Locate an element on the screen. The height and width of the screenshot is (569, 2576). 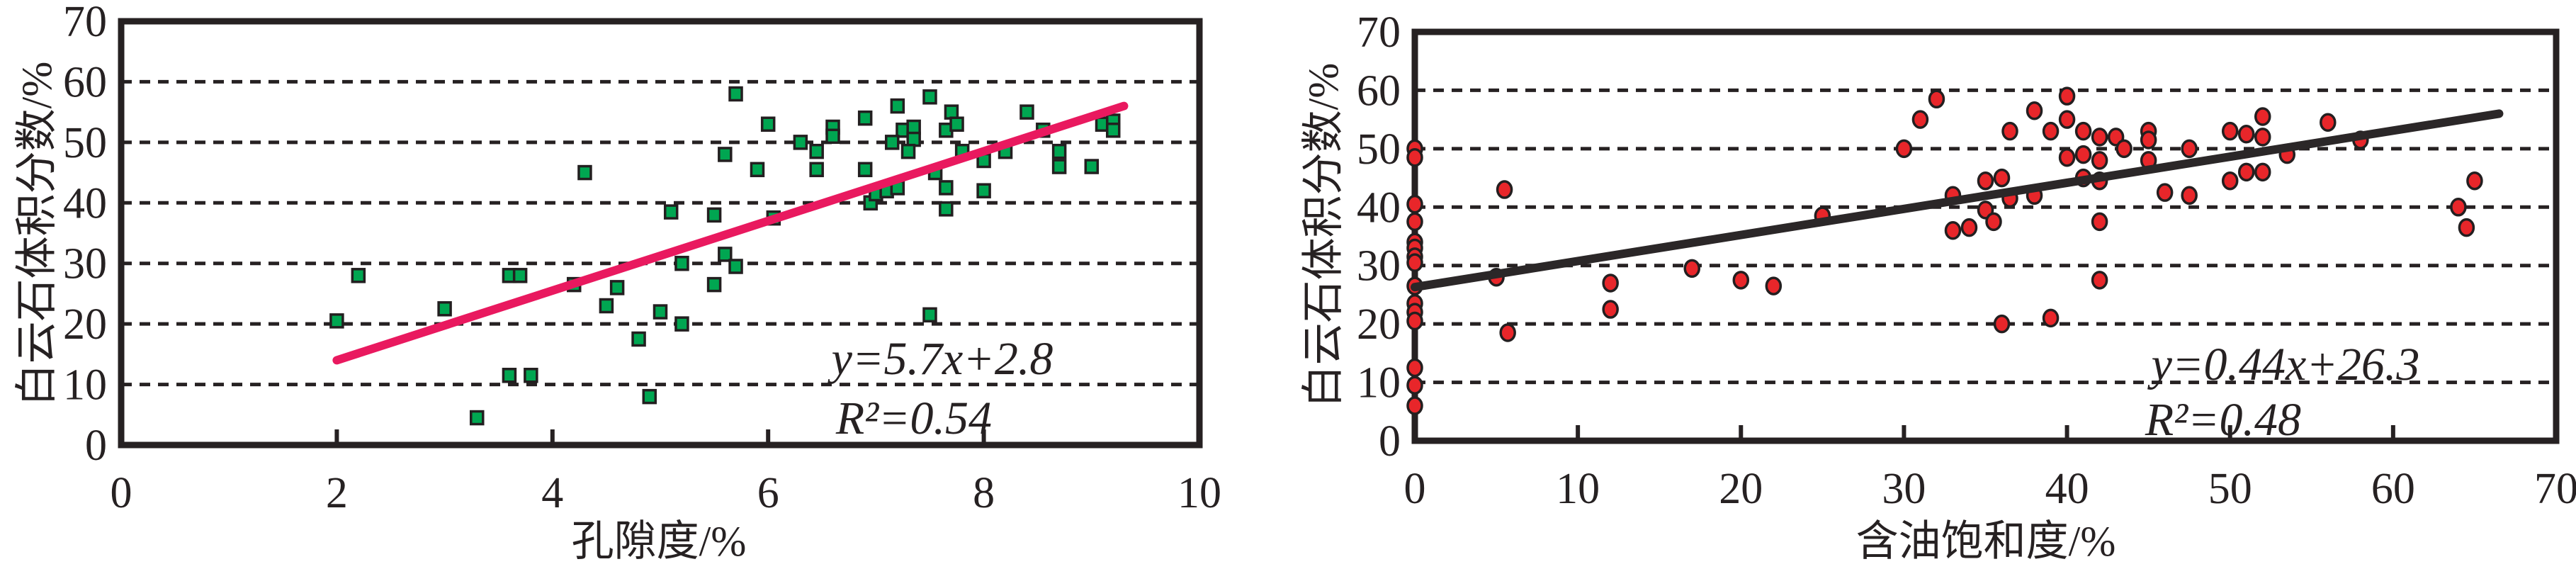
left-y-axis-title: 白云石体积分数/% is located at coordinates (36, 234).